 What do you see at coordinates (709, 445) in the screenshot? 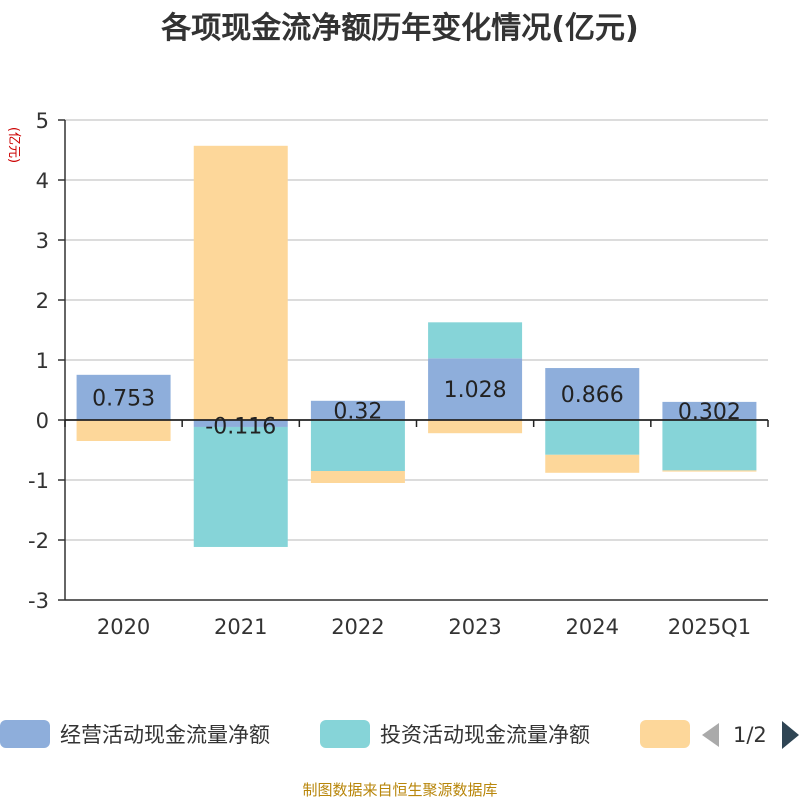
I see `bar-series1-2025Q1` at bounding box center [709, 445].